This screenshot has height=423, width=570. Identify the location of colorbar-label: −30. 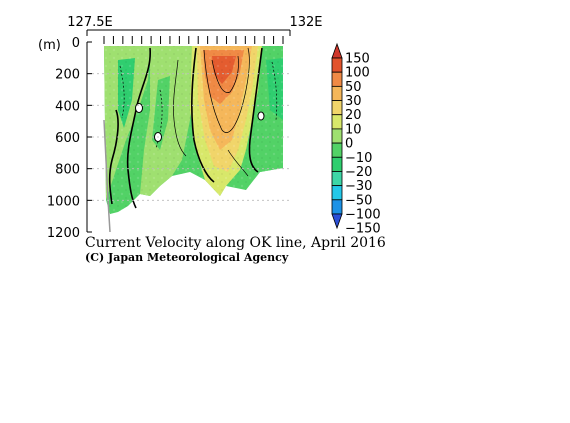
(358, 186).